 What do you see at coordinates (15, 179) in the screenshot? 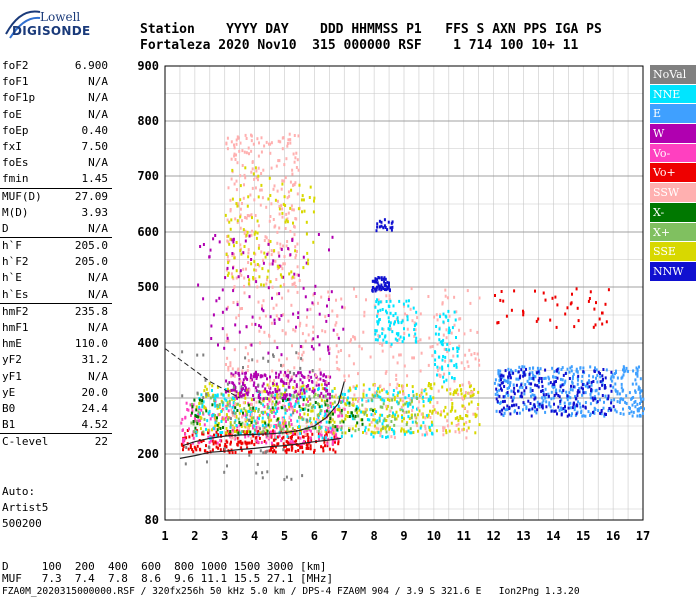
I see `param-name: fmin` at bounding box center [15, 179].